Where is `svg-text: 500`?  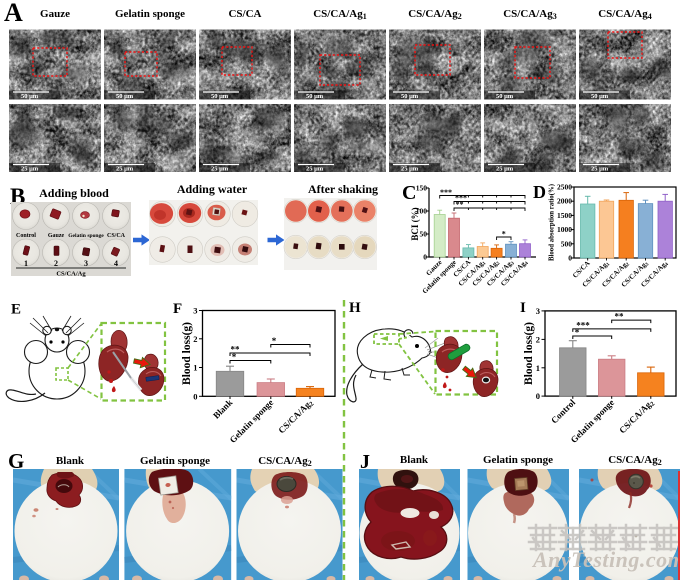 svg-text: 500 is located at coordinates (567, 243).